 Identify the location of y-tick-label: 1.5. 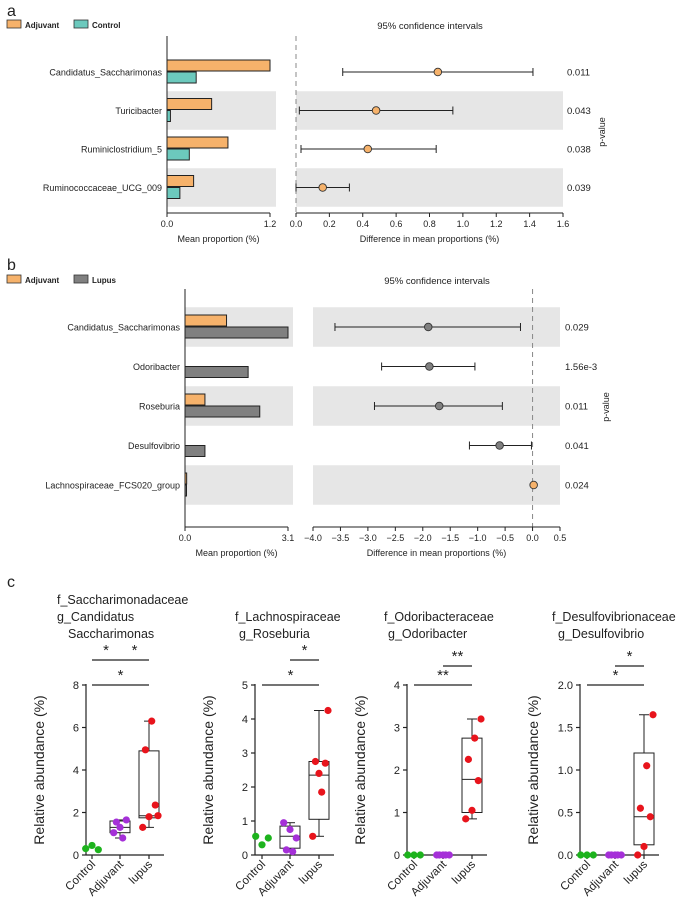
(565, 729).